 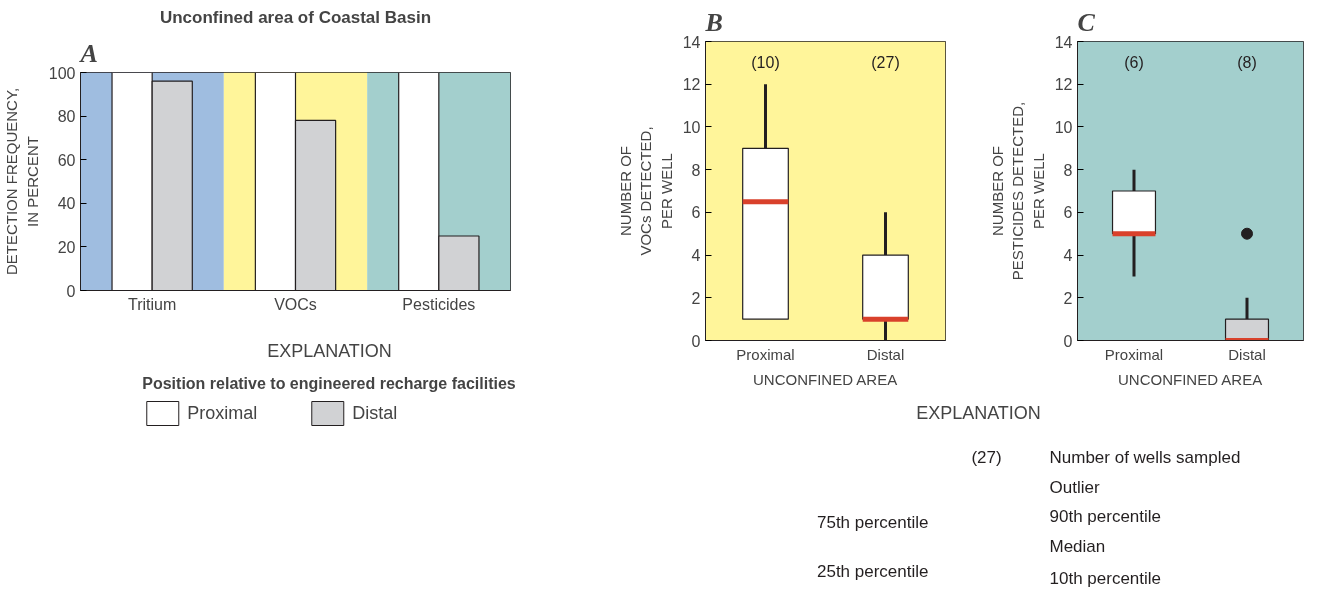 I want to click on annotation: (8), so click(x=1247, y=62).